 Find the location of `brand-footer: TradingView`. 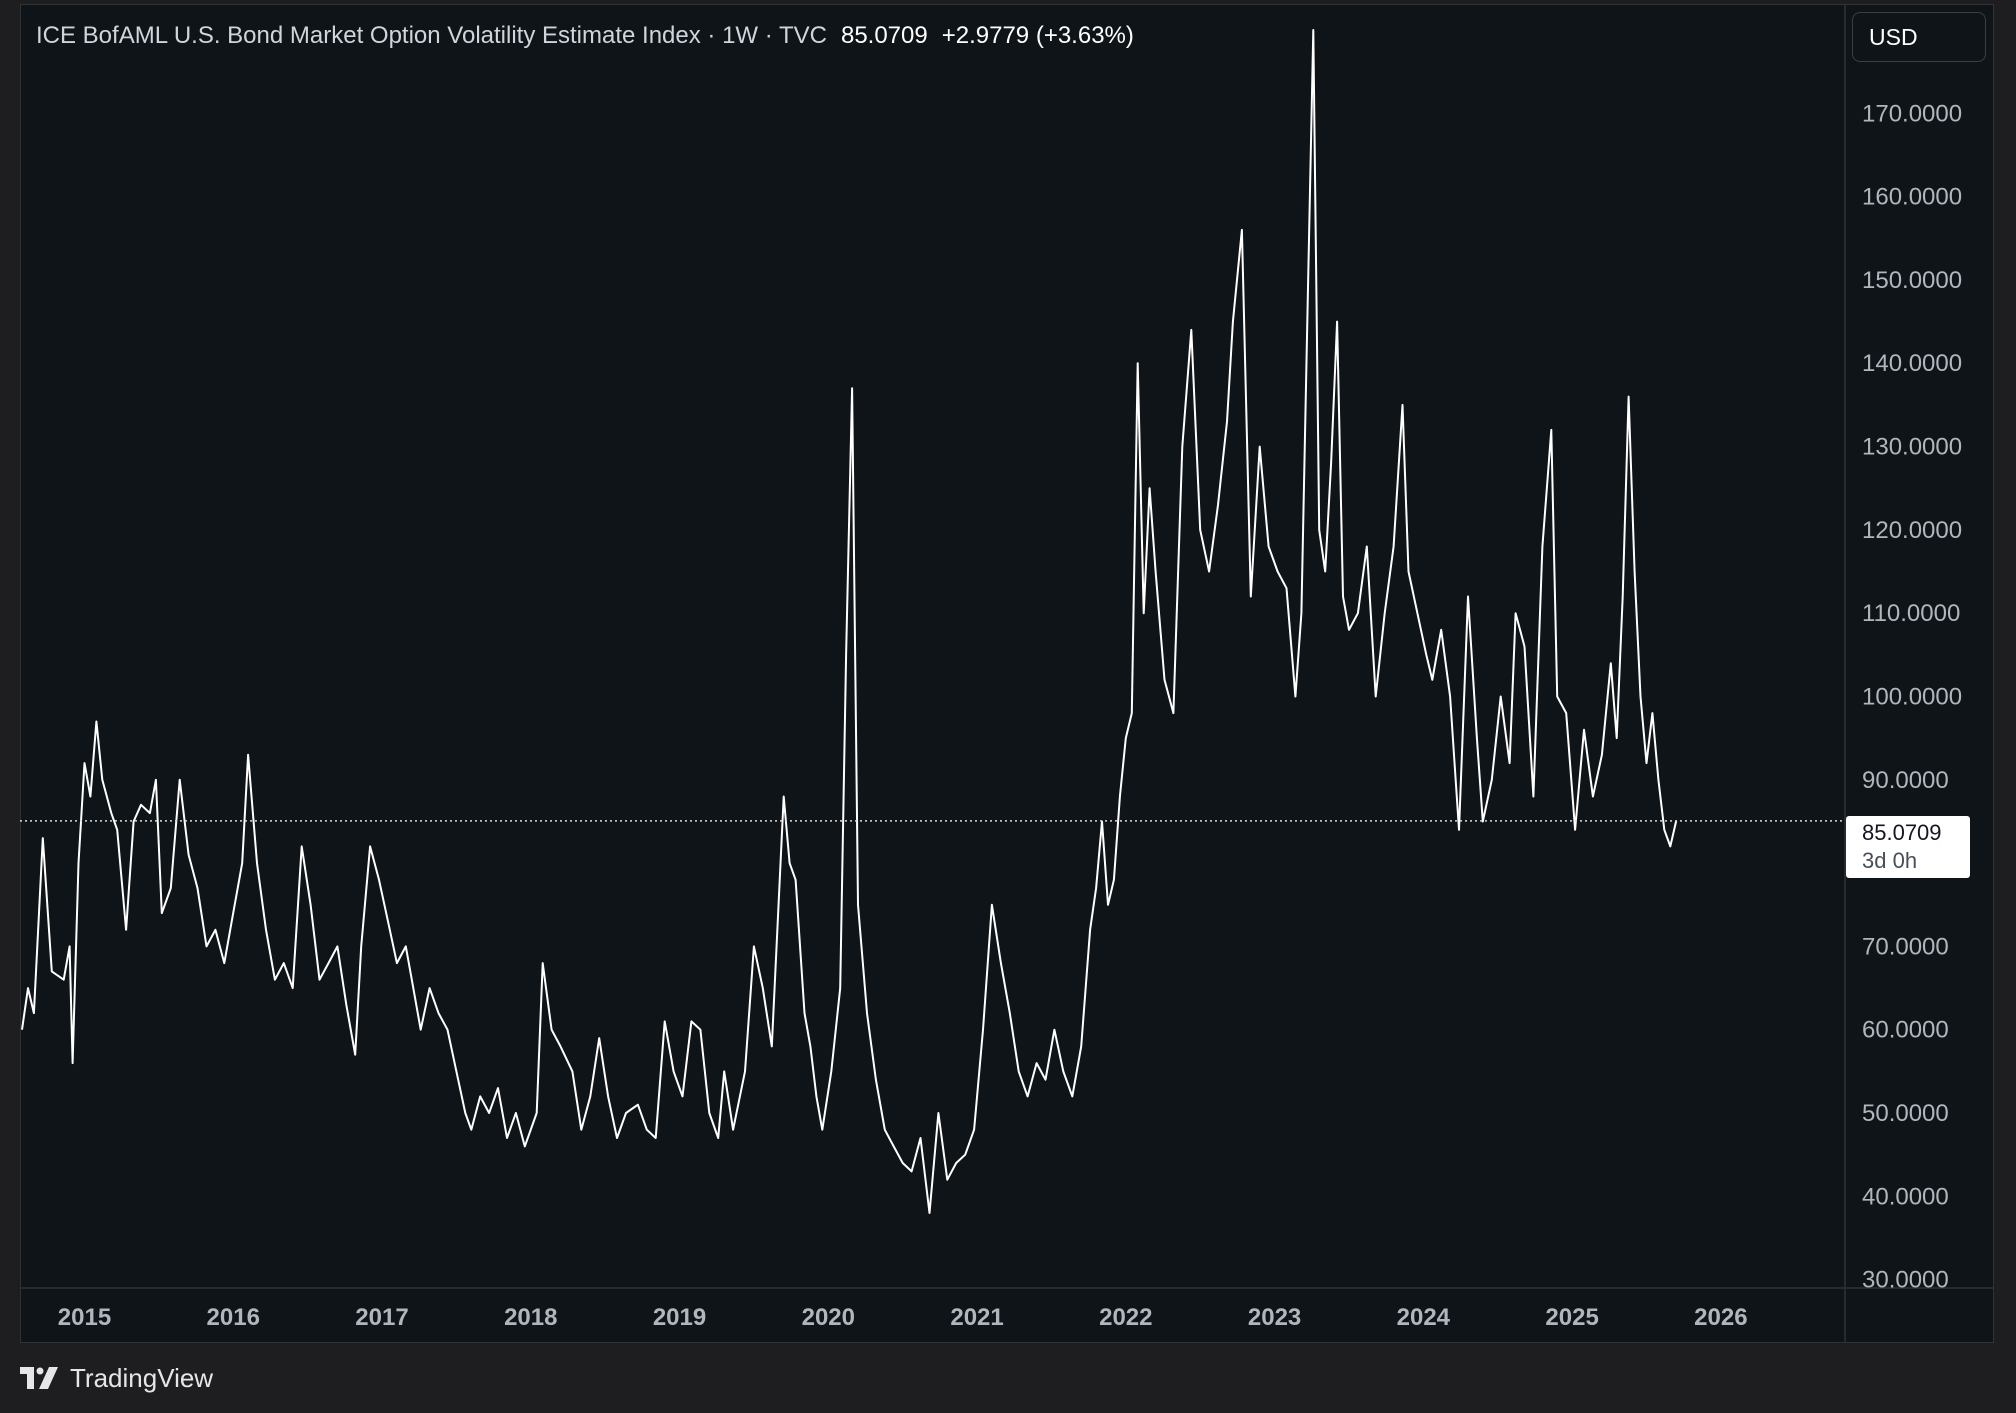

brand-footer: TradingView is located at coordinates (116, 1378).